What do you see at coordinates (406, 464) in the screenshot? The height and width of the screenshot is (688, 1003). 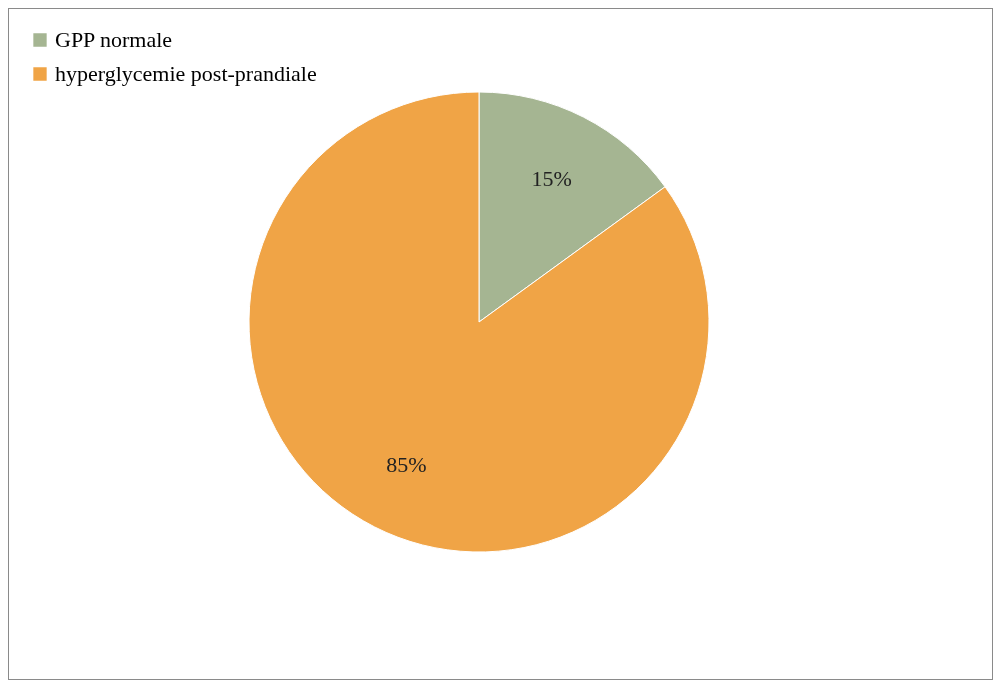 I see `data-label: 85%` at bounding box center [406, 464].